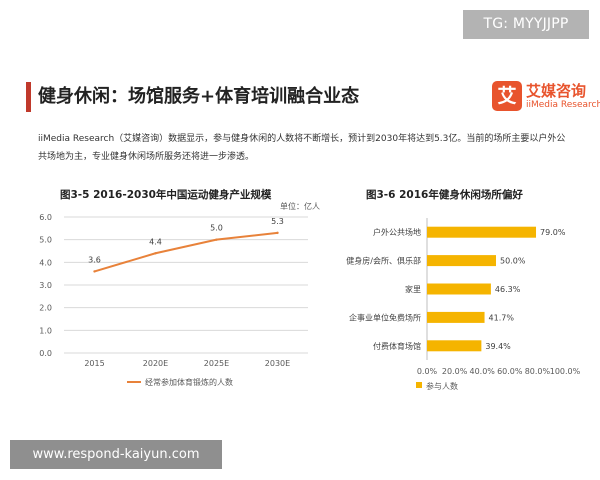  I want to click on line-chart-xtick-label: 2020E, so click(155, 363).